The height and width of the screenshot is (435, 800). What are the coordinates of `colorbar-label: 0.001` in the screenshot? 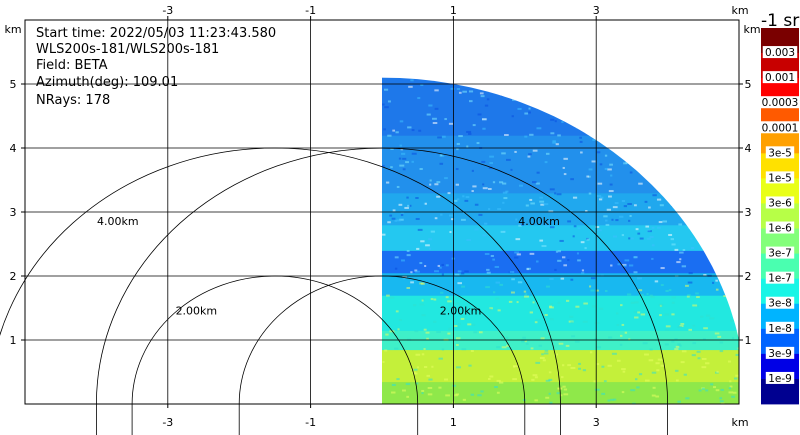 It's located at (780, 78).